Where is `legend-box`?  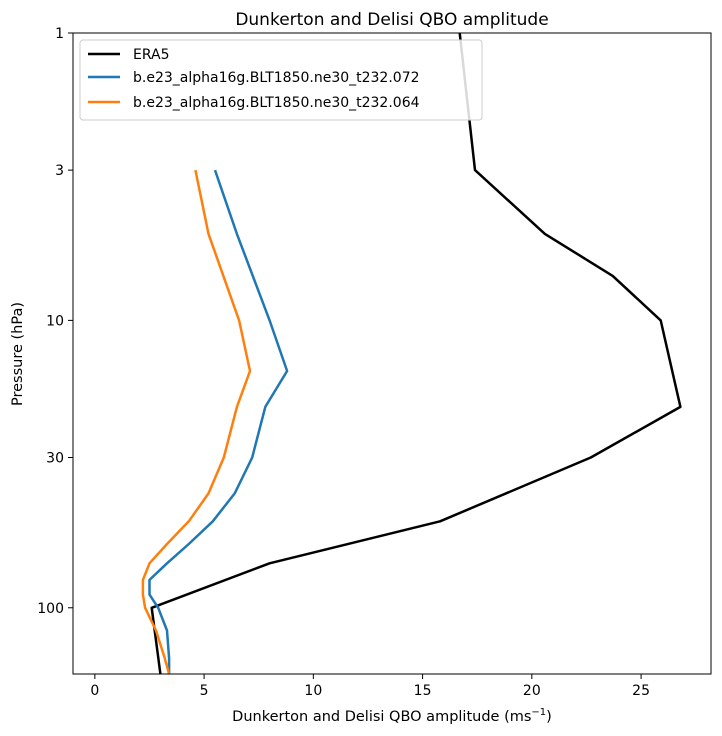 legend-box is located at coordinates (281, 80).